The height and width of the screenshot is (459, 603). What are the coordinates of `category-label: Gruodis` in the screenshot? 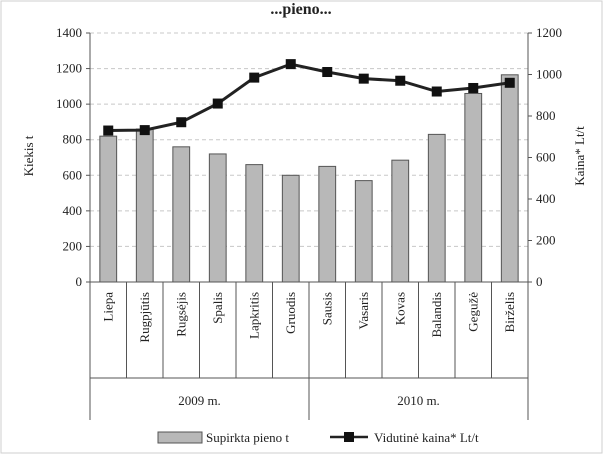 It's located at (290, 313).